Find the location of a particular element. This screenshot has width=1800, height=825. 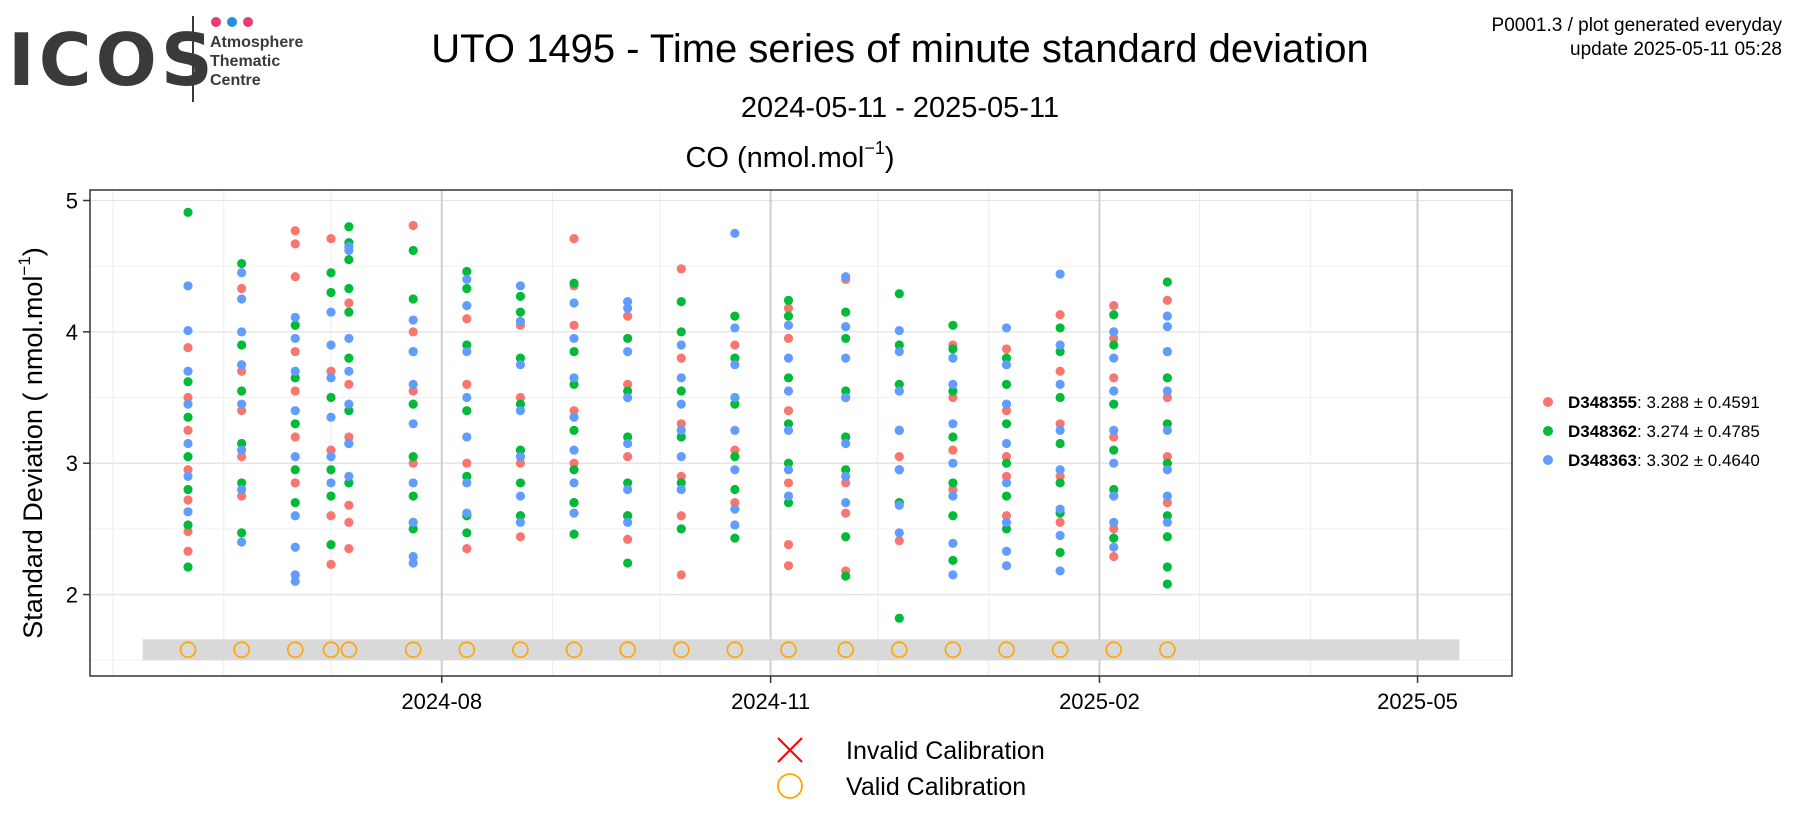

y-tick-label: 3 is located at coordinates (72, 463).